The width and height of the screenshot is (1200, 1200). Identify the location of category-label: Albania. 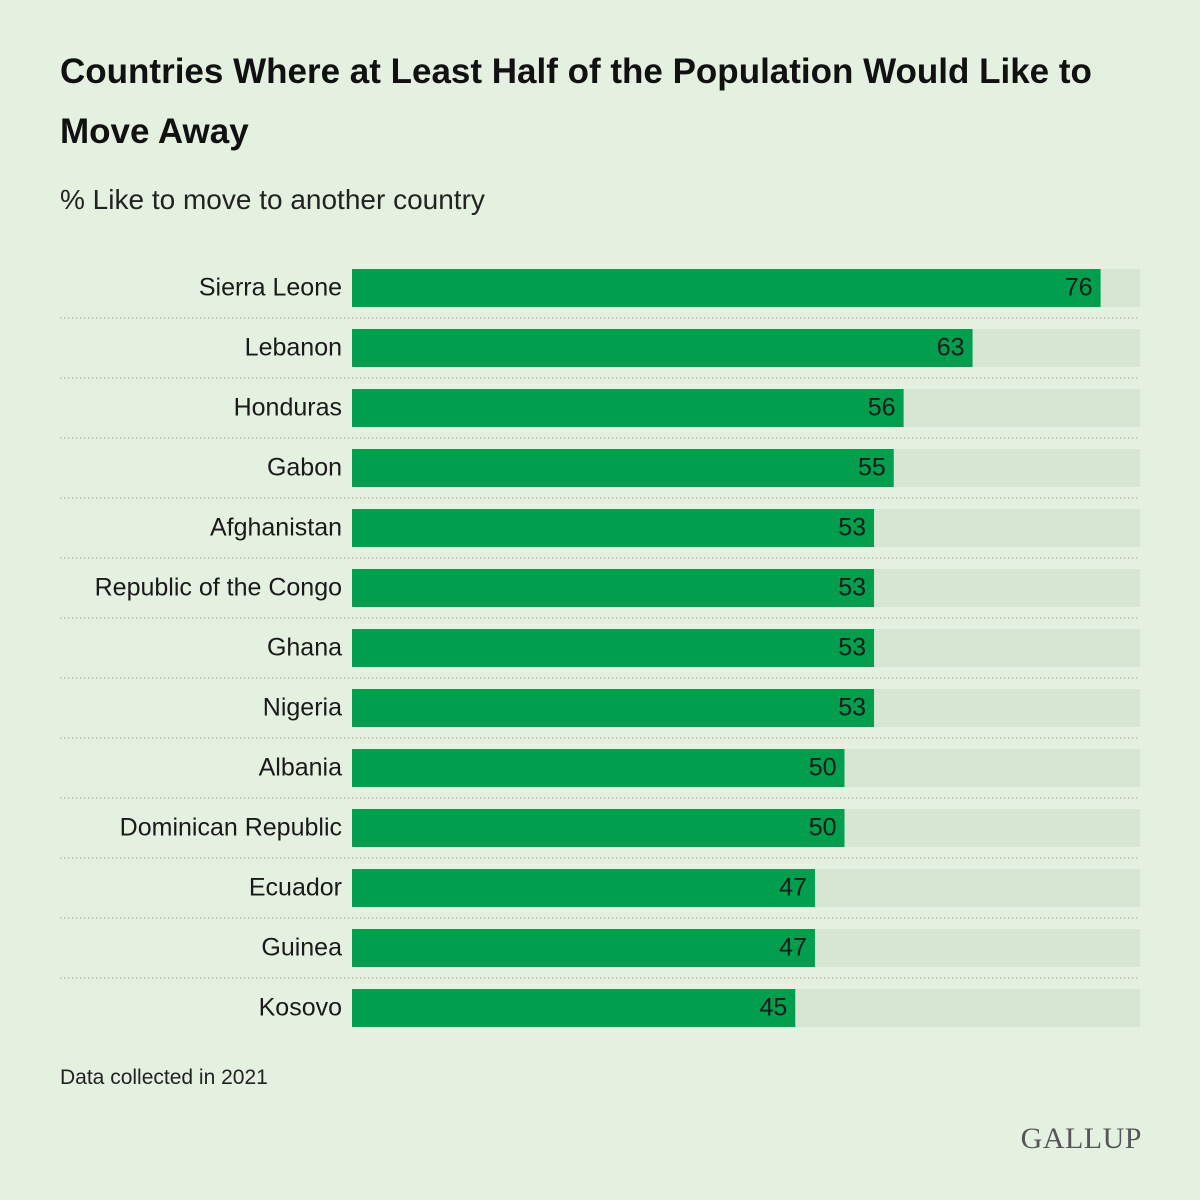
(300, 768).